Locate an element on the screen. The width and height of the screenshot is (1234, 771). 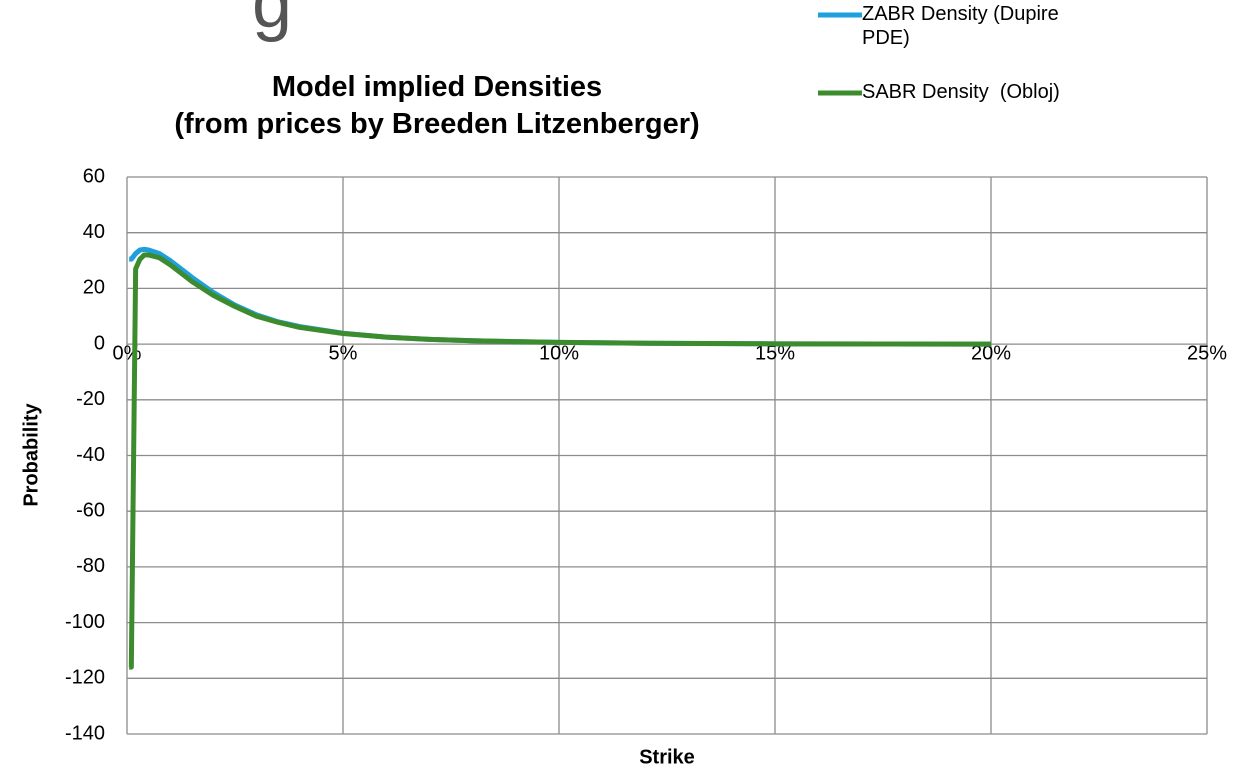
y-tick-label: -60 is located at coordinates (90, 510).